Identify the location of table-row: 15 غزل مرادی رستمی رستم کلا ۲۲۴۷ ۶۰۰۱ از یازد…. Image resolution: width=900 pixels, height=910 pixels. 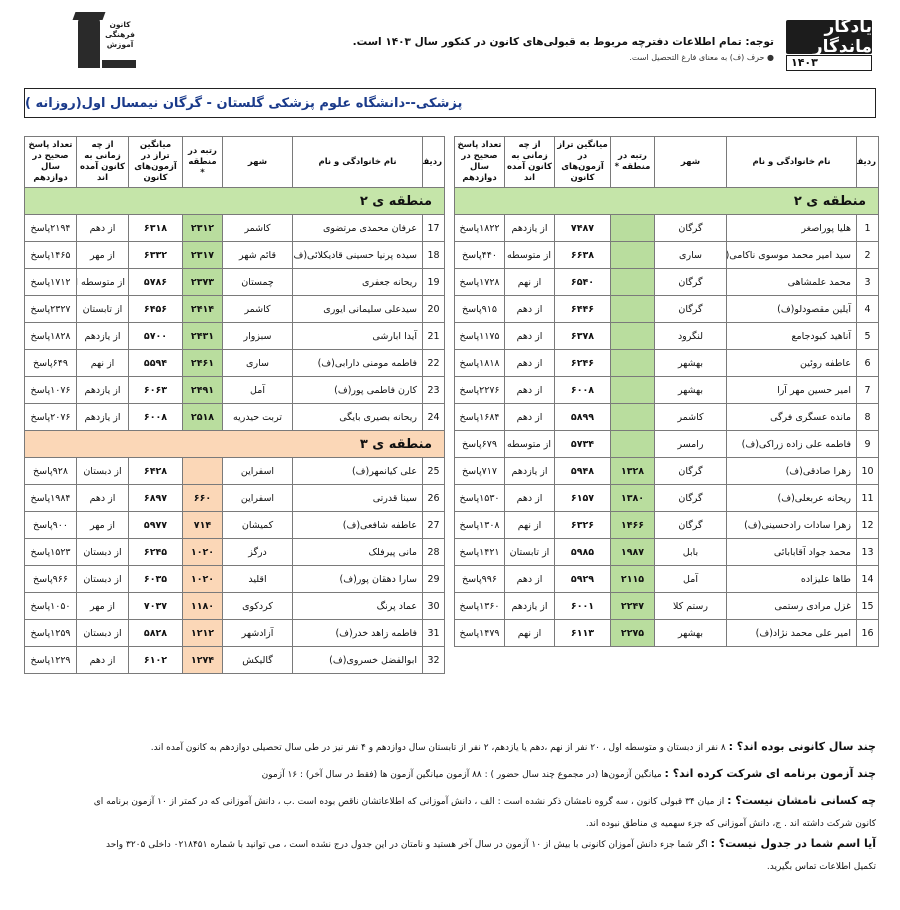
(666, 606).